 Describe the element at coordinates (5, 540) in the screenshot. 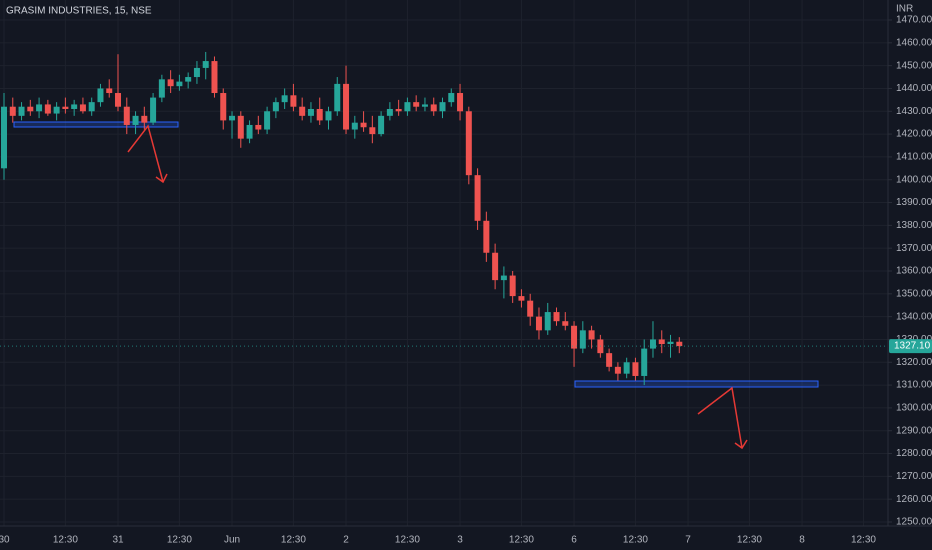

I see `x-tick-label: 30` at that location.